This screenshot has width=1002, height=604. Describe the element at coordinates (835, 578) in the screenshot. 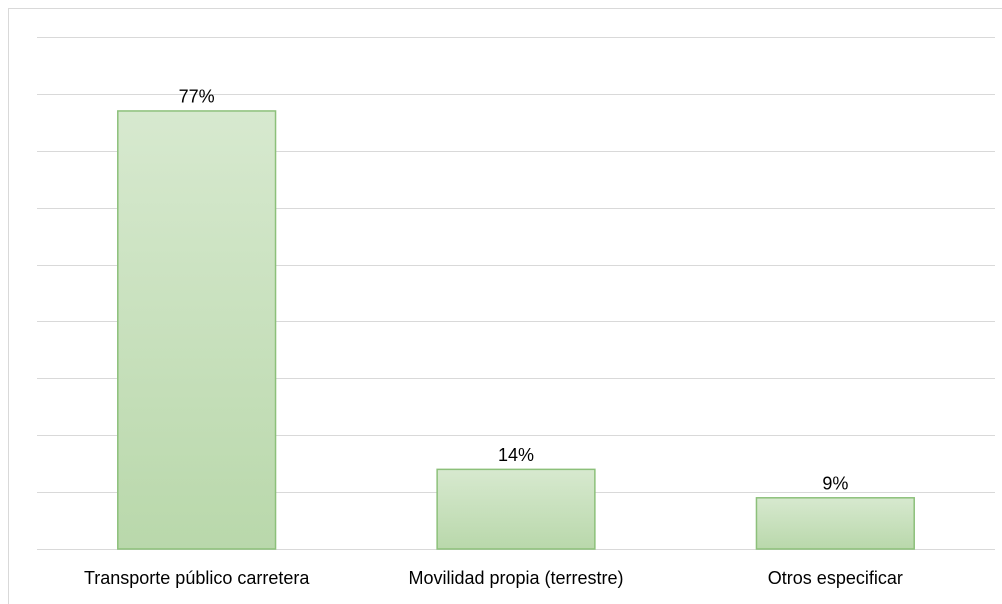

I see `x-tick-label: Otros especificar` at that location.